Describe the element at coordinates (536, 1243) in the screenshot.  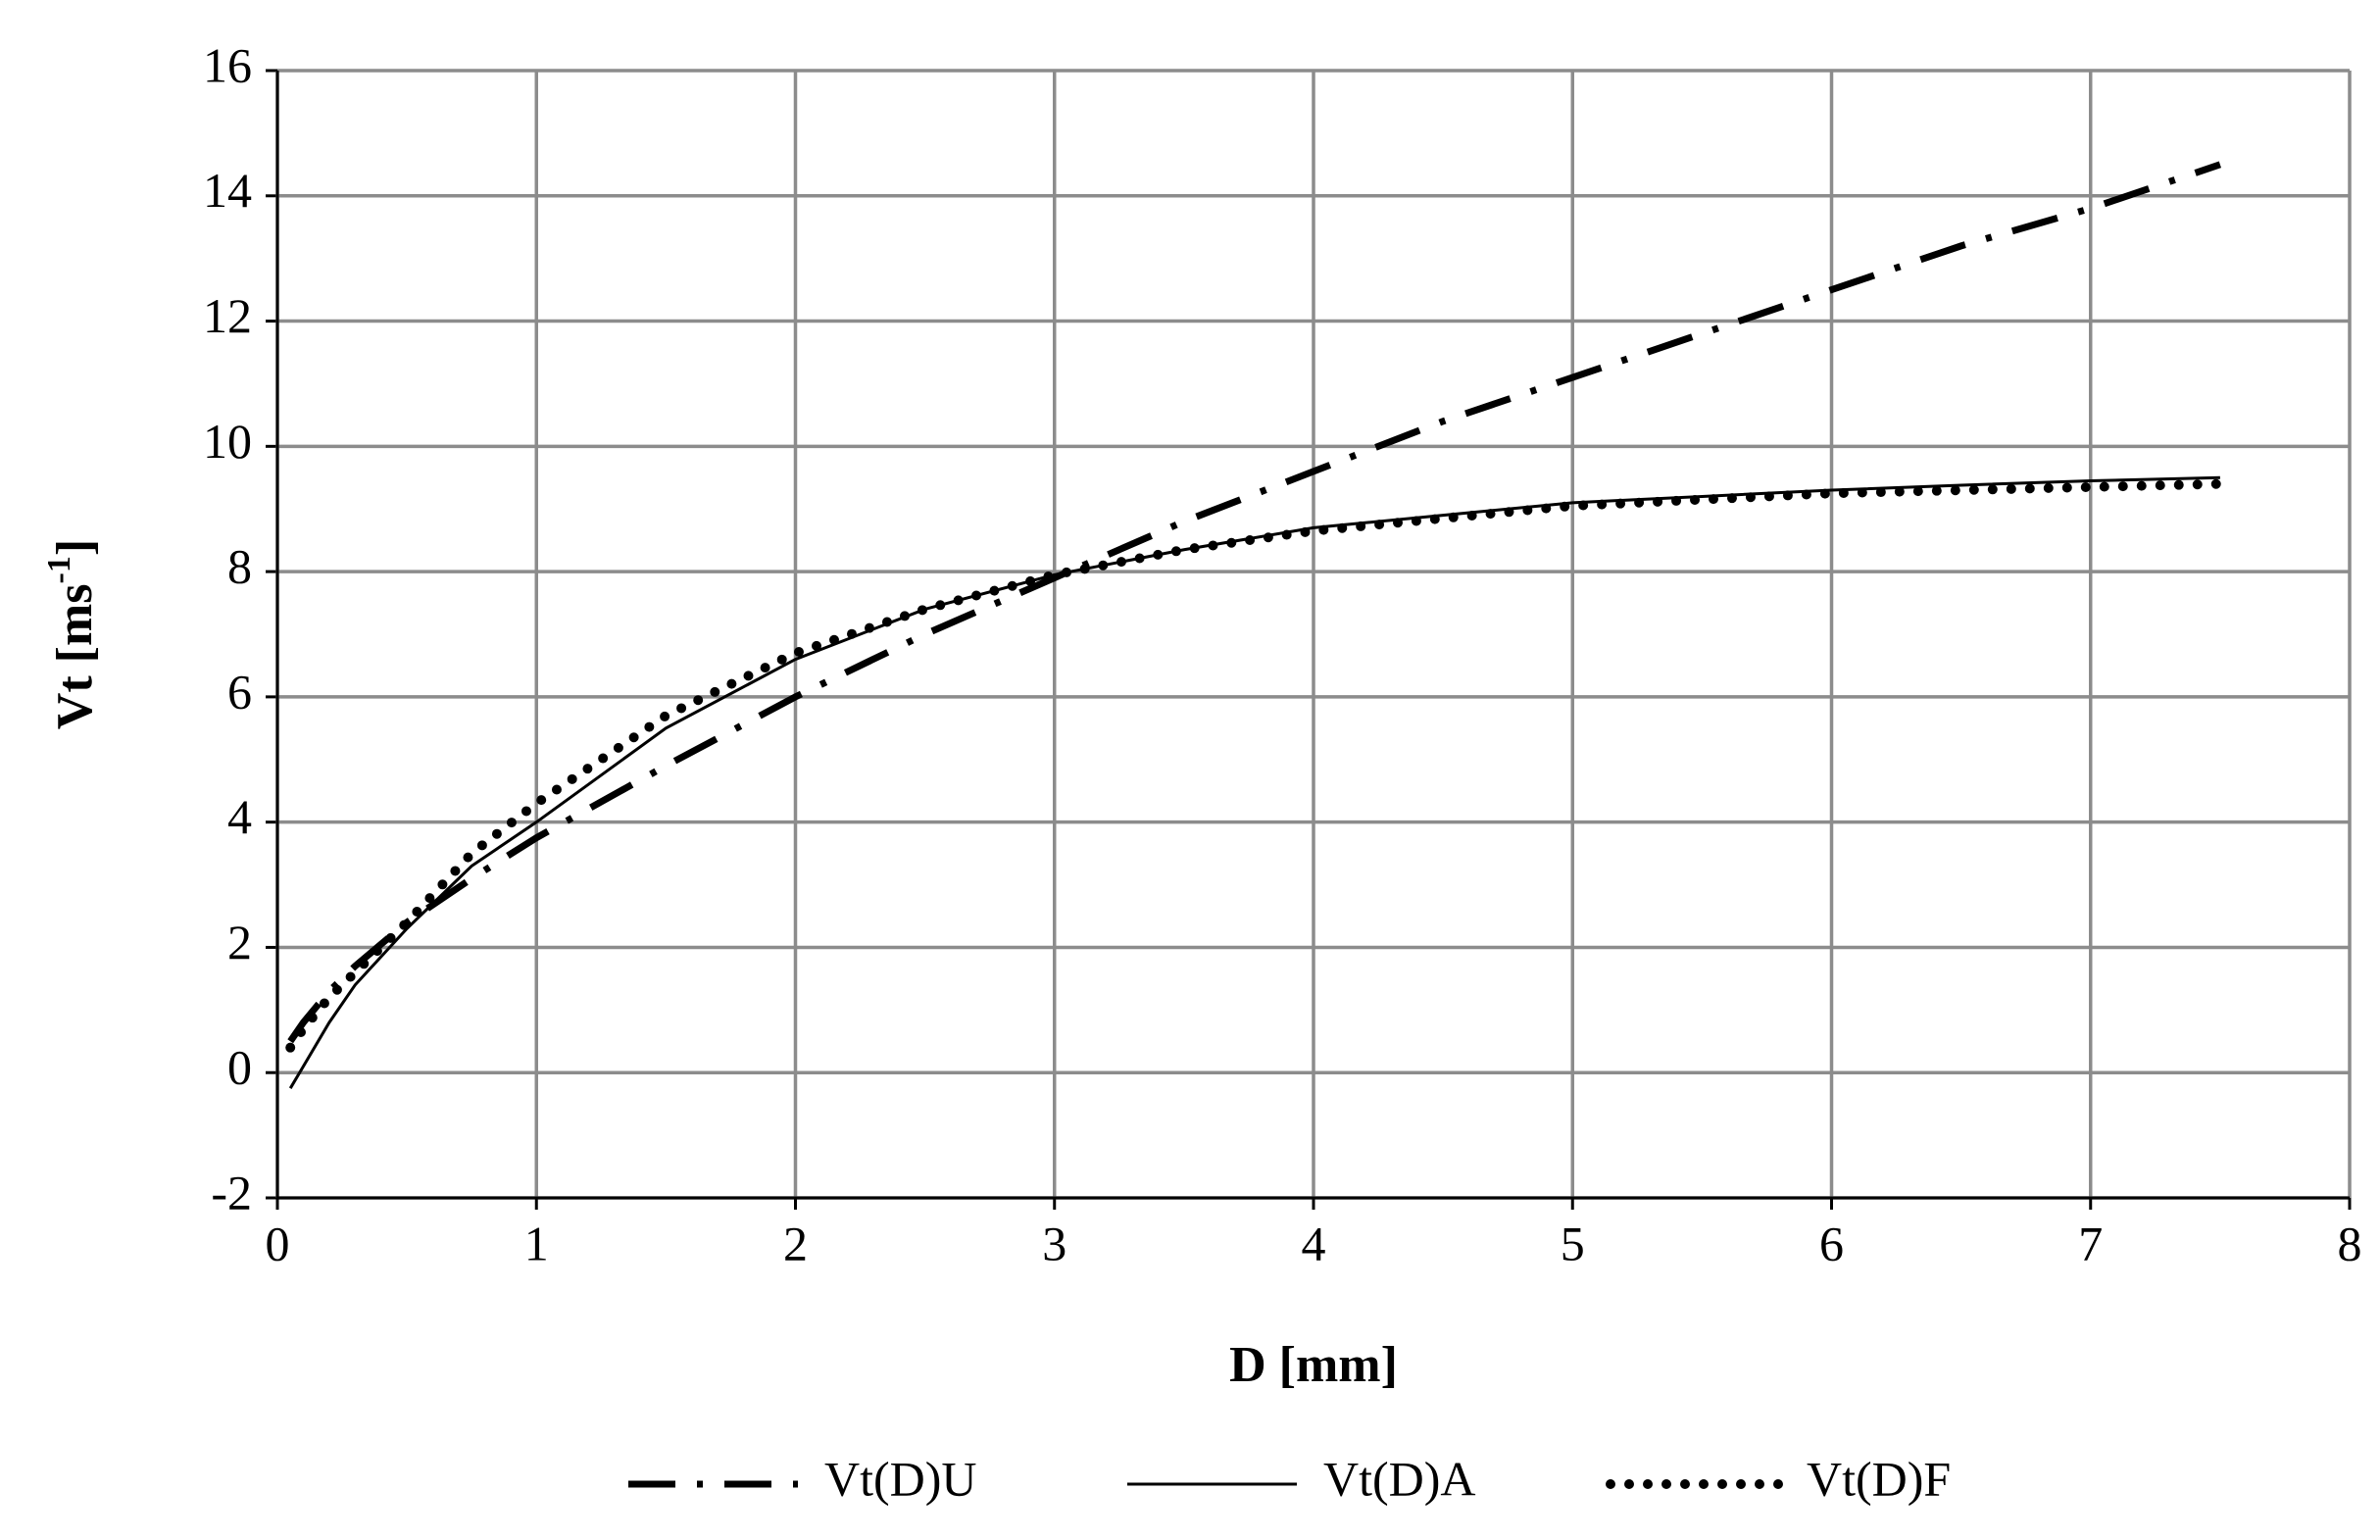
I see `x-tick-label: 1` at that location.